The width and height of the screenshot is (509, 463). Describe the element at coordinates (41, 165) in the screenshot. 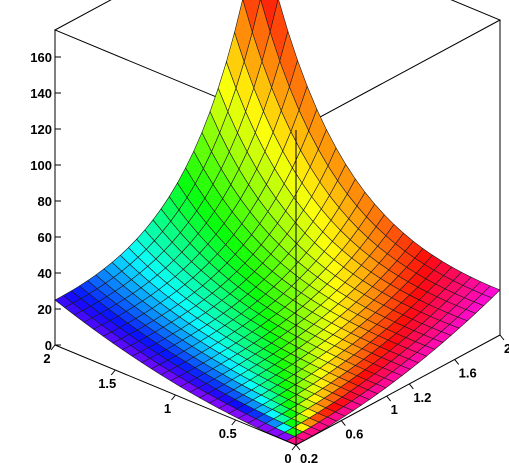

I see `z-tick-label: 100` at that location.